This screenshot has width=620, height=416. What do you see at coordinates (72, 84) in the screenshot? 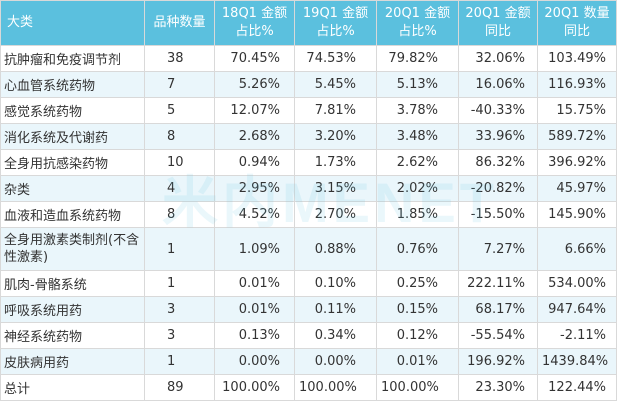
I see `cell-category: 心血管系统药物` at bounding box center [72, 84].